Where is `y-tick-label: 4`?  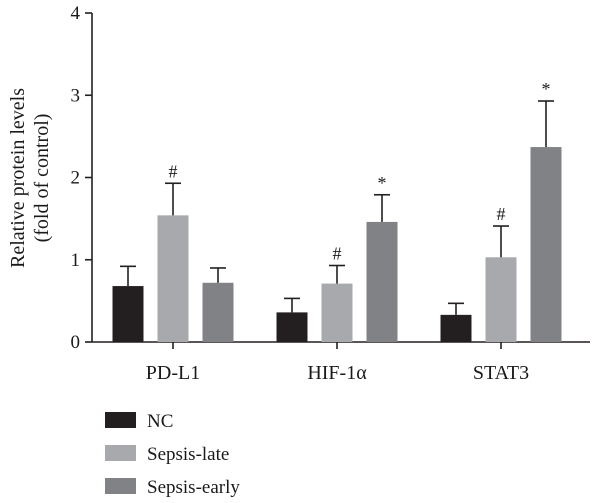
y-tick-label: 4 is located at coordinates (76, 13).